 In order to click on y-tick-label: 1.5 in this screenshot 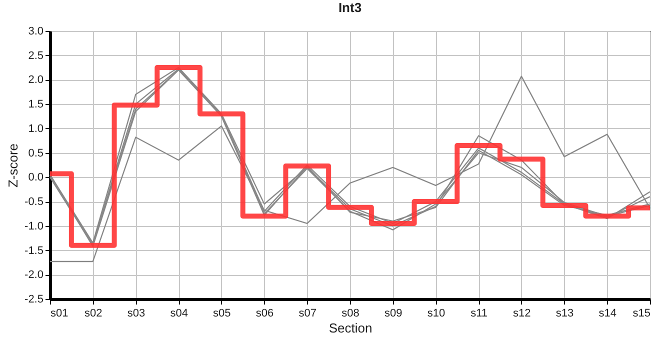, I will do `click(36, 104)`.